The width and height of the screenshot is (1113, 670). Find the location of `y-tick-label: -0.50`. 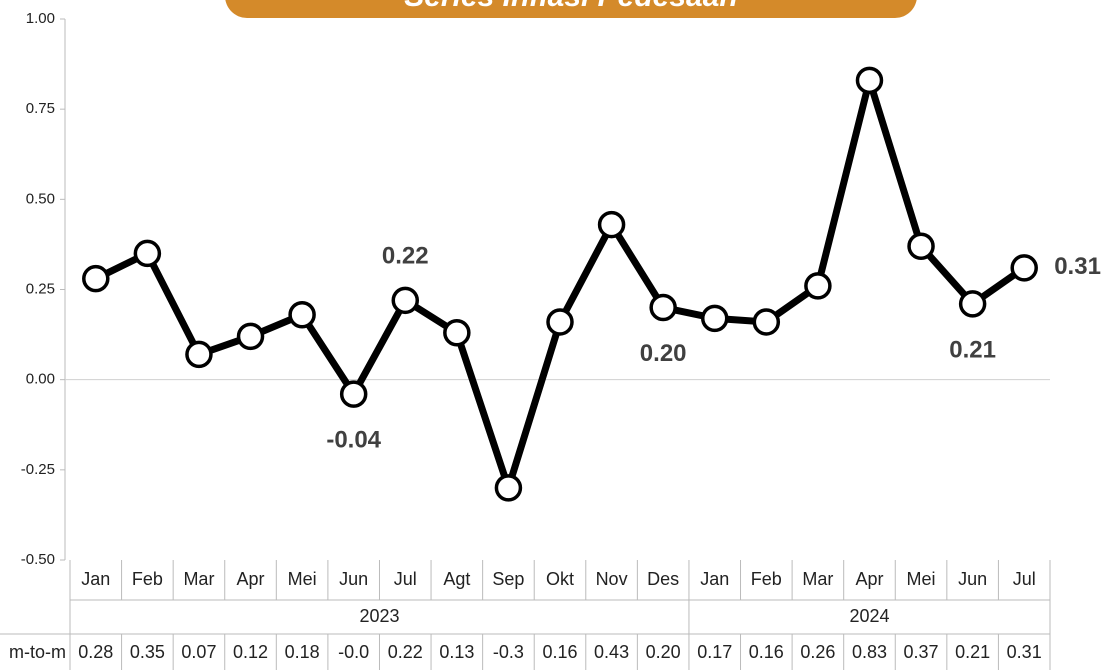

y-tick-label: -0.50 is located at coordinates (38, 559).